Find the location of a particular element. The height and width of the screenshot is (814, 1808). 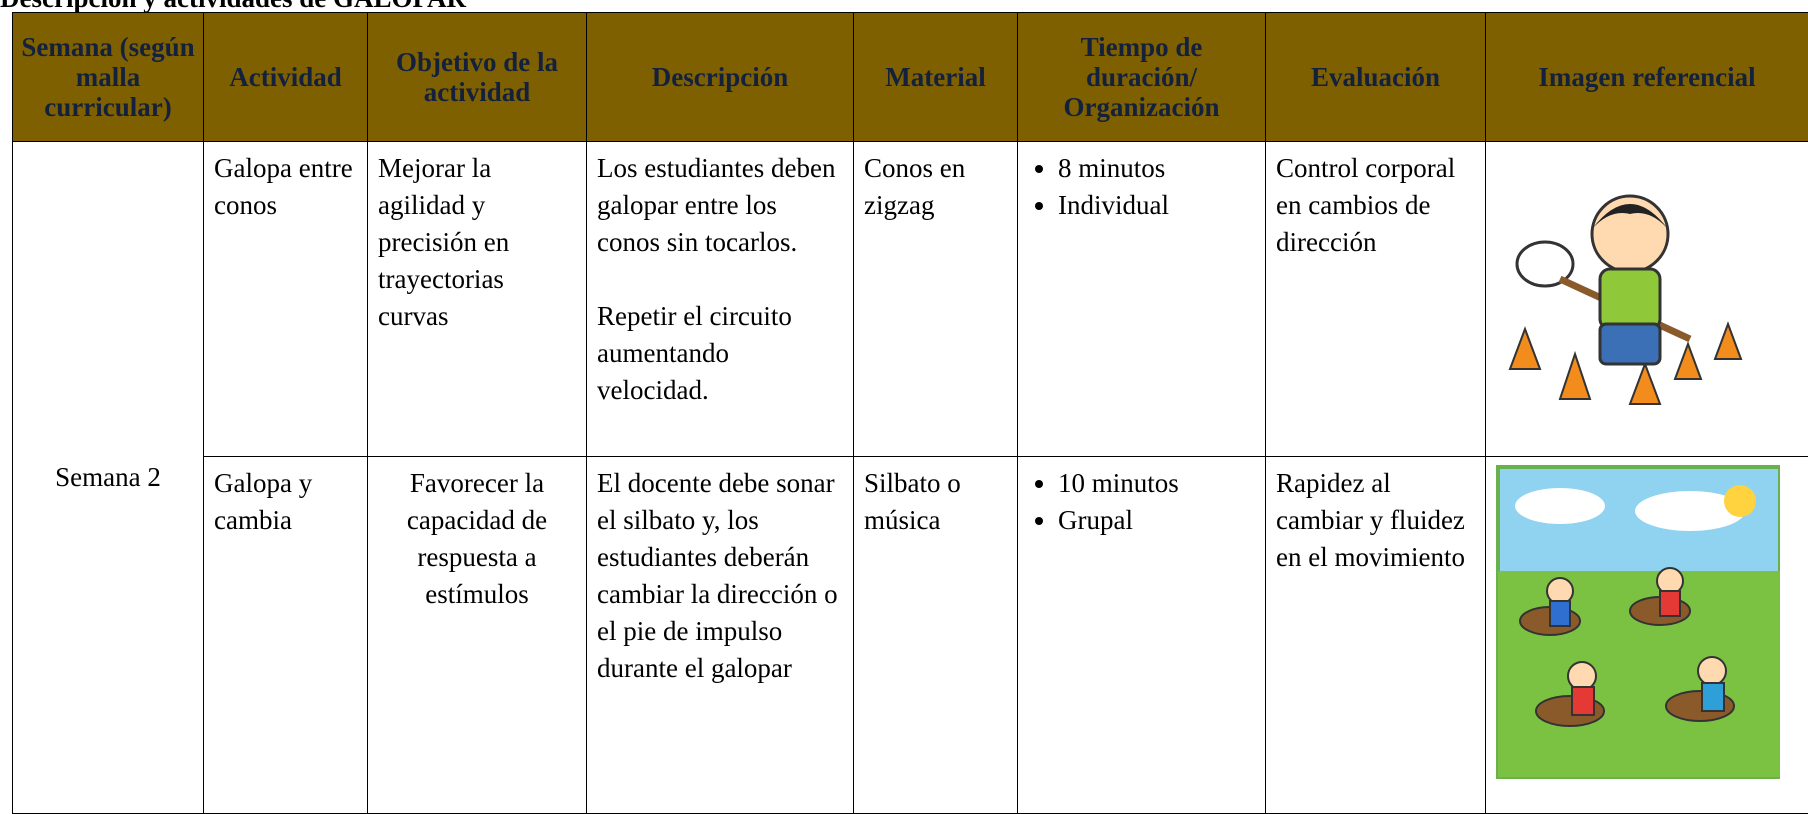

bullet-list: 8 minutosIndividual is located at coordinates (1141, 187).